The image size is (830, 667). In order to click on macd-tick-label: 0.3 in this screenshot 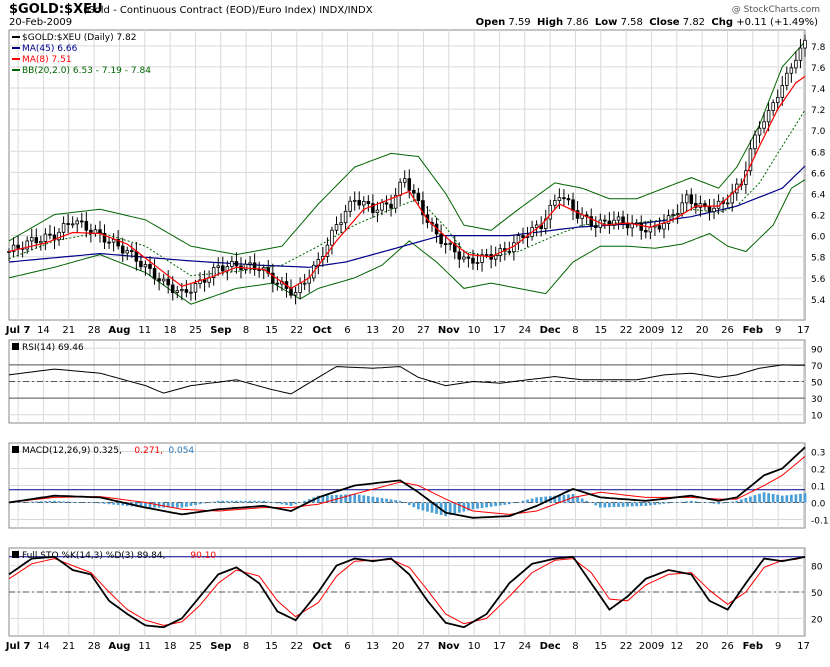, I will do `click(818, 454)`.